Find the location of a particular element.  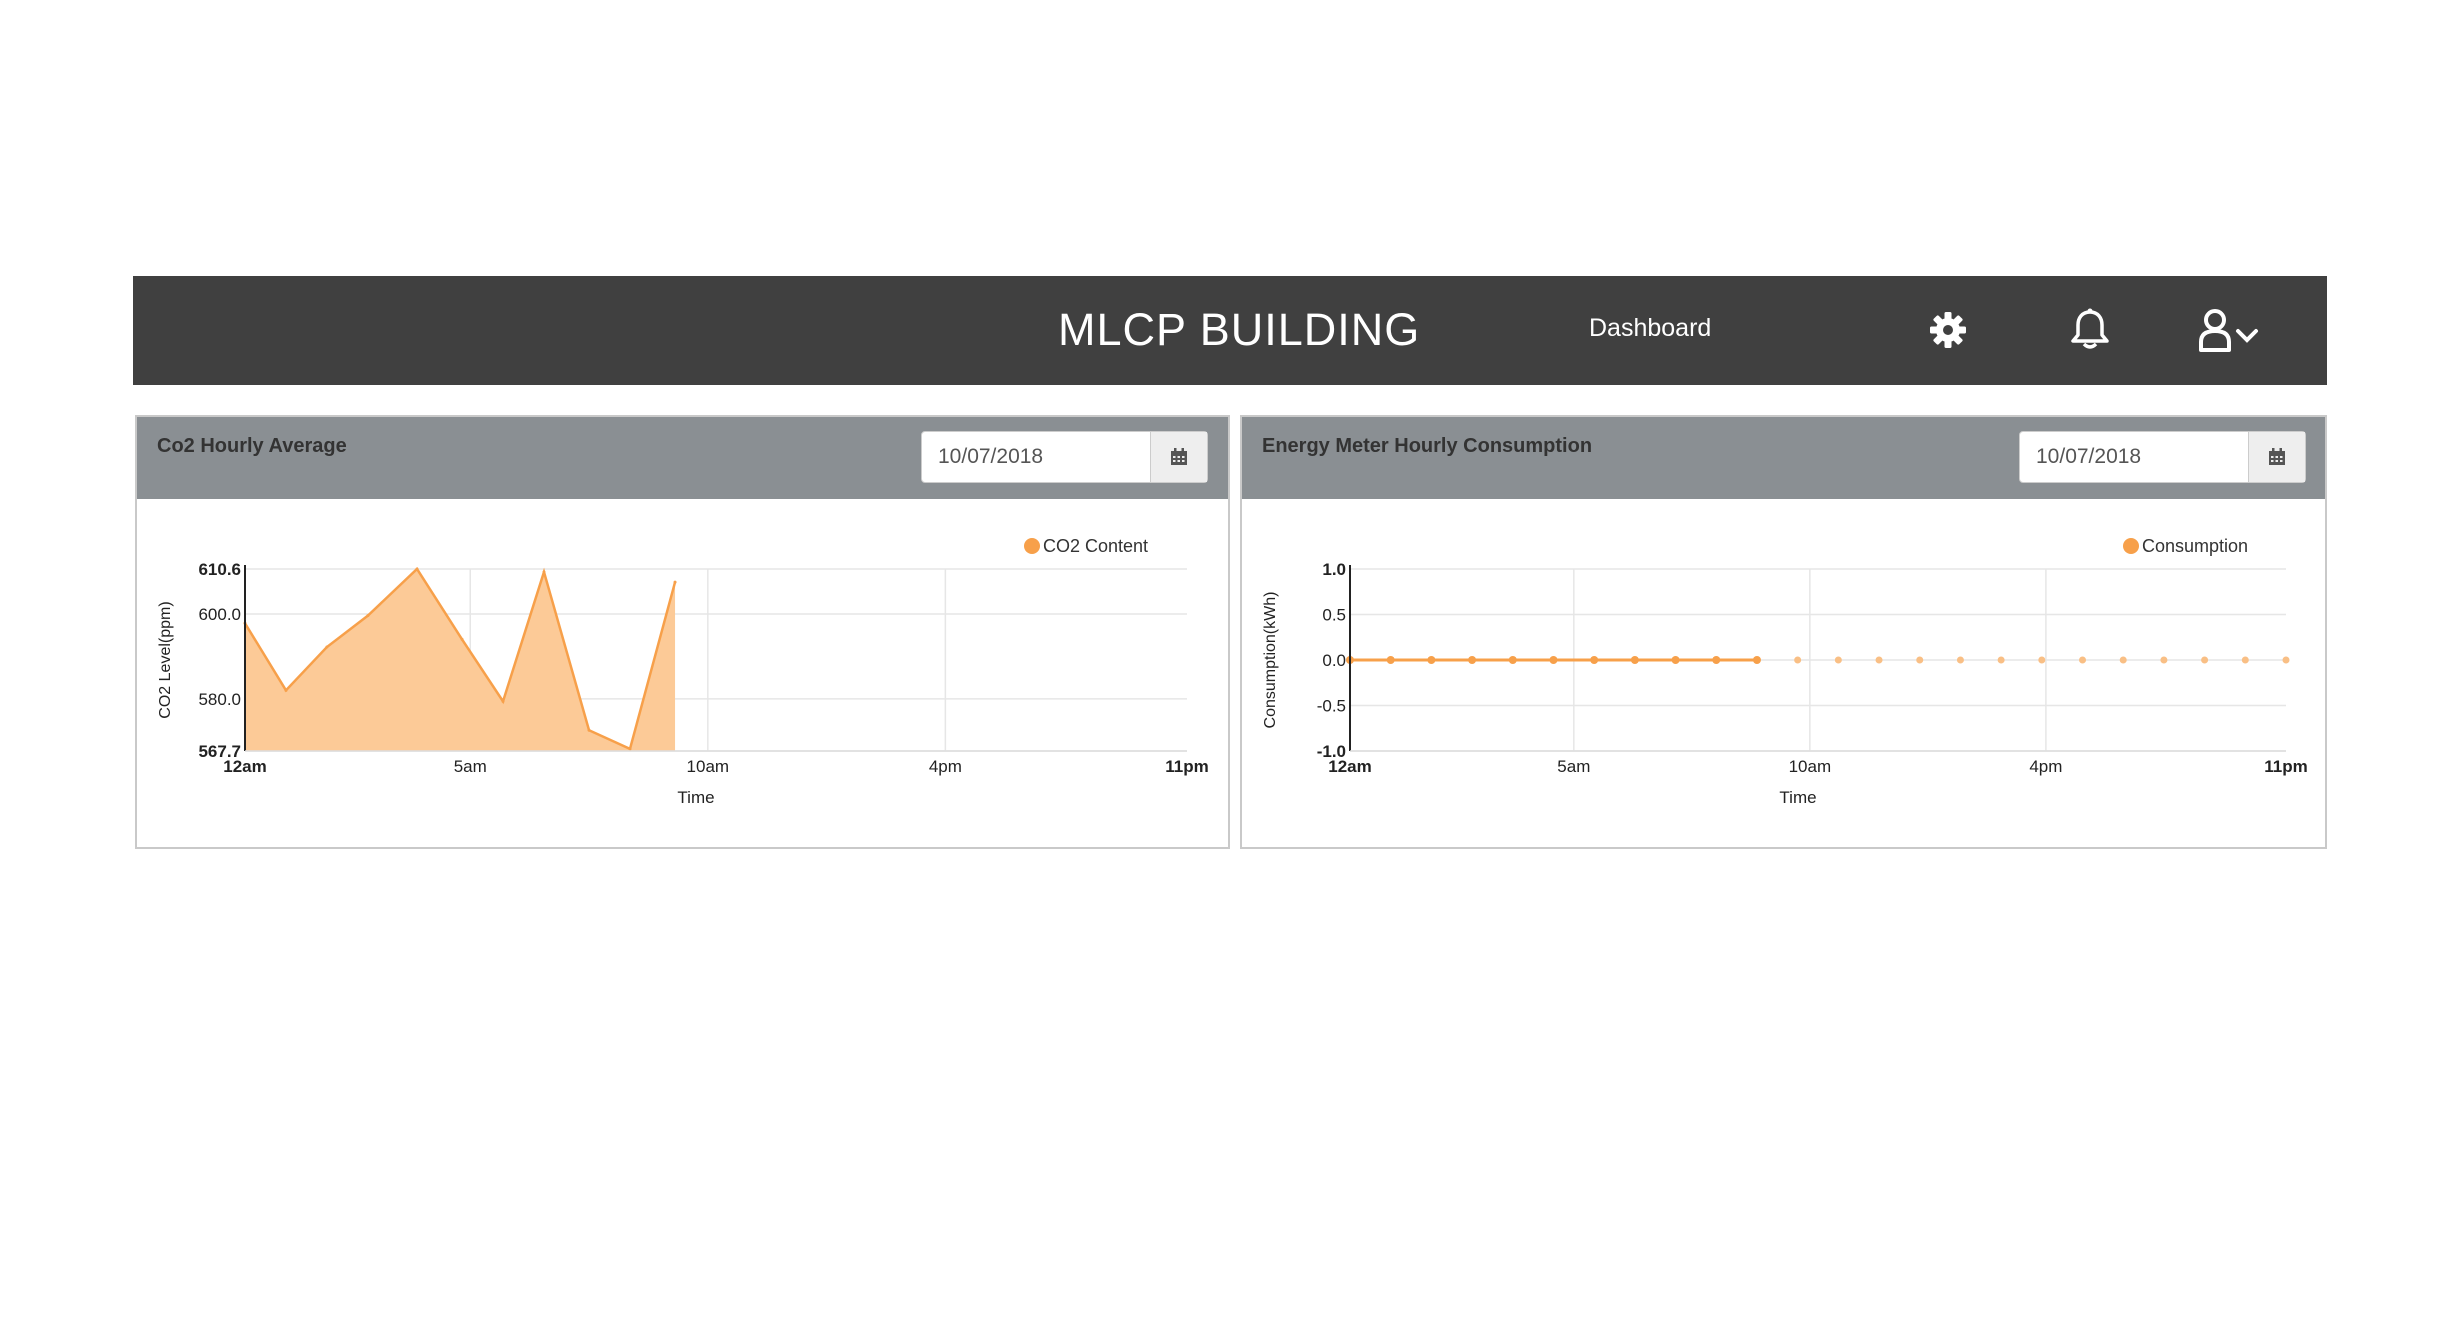

y-tick-label: -0.5 is located at coordinates (1331, 706).